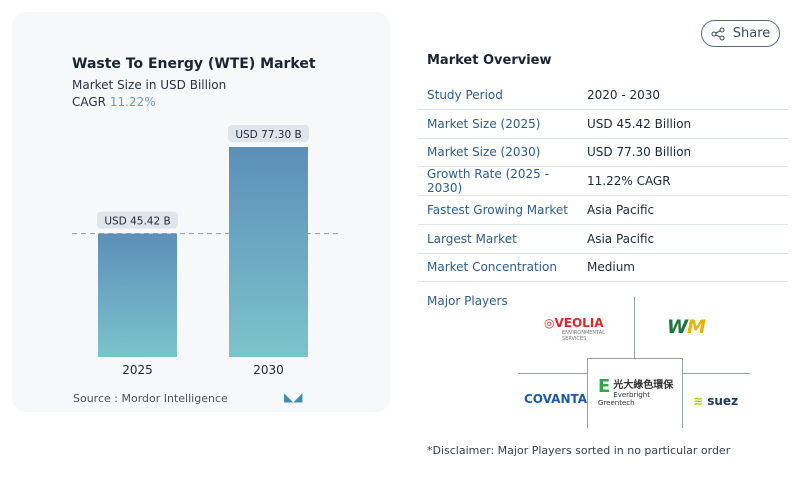 This screenshot has height=482, width=800. Describe the element at coordinates (716, 401) in the screenshot. I see `suez-logo: ≋ suez` at that location.